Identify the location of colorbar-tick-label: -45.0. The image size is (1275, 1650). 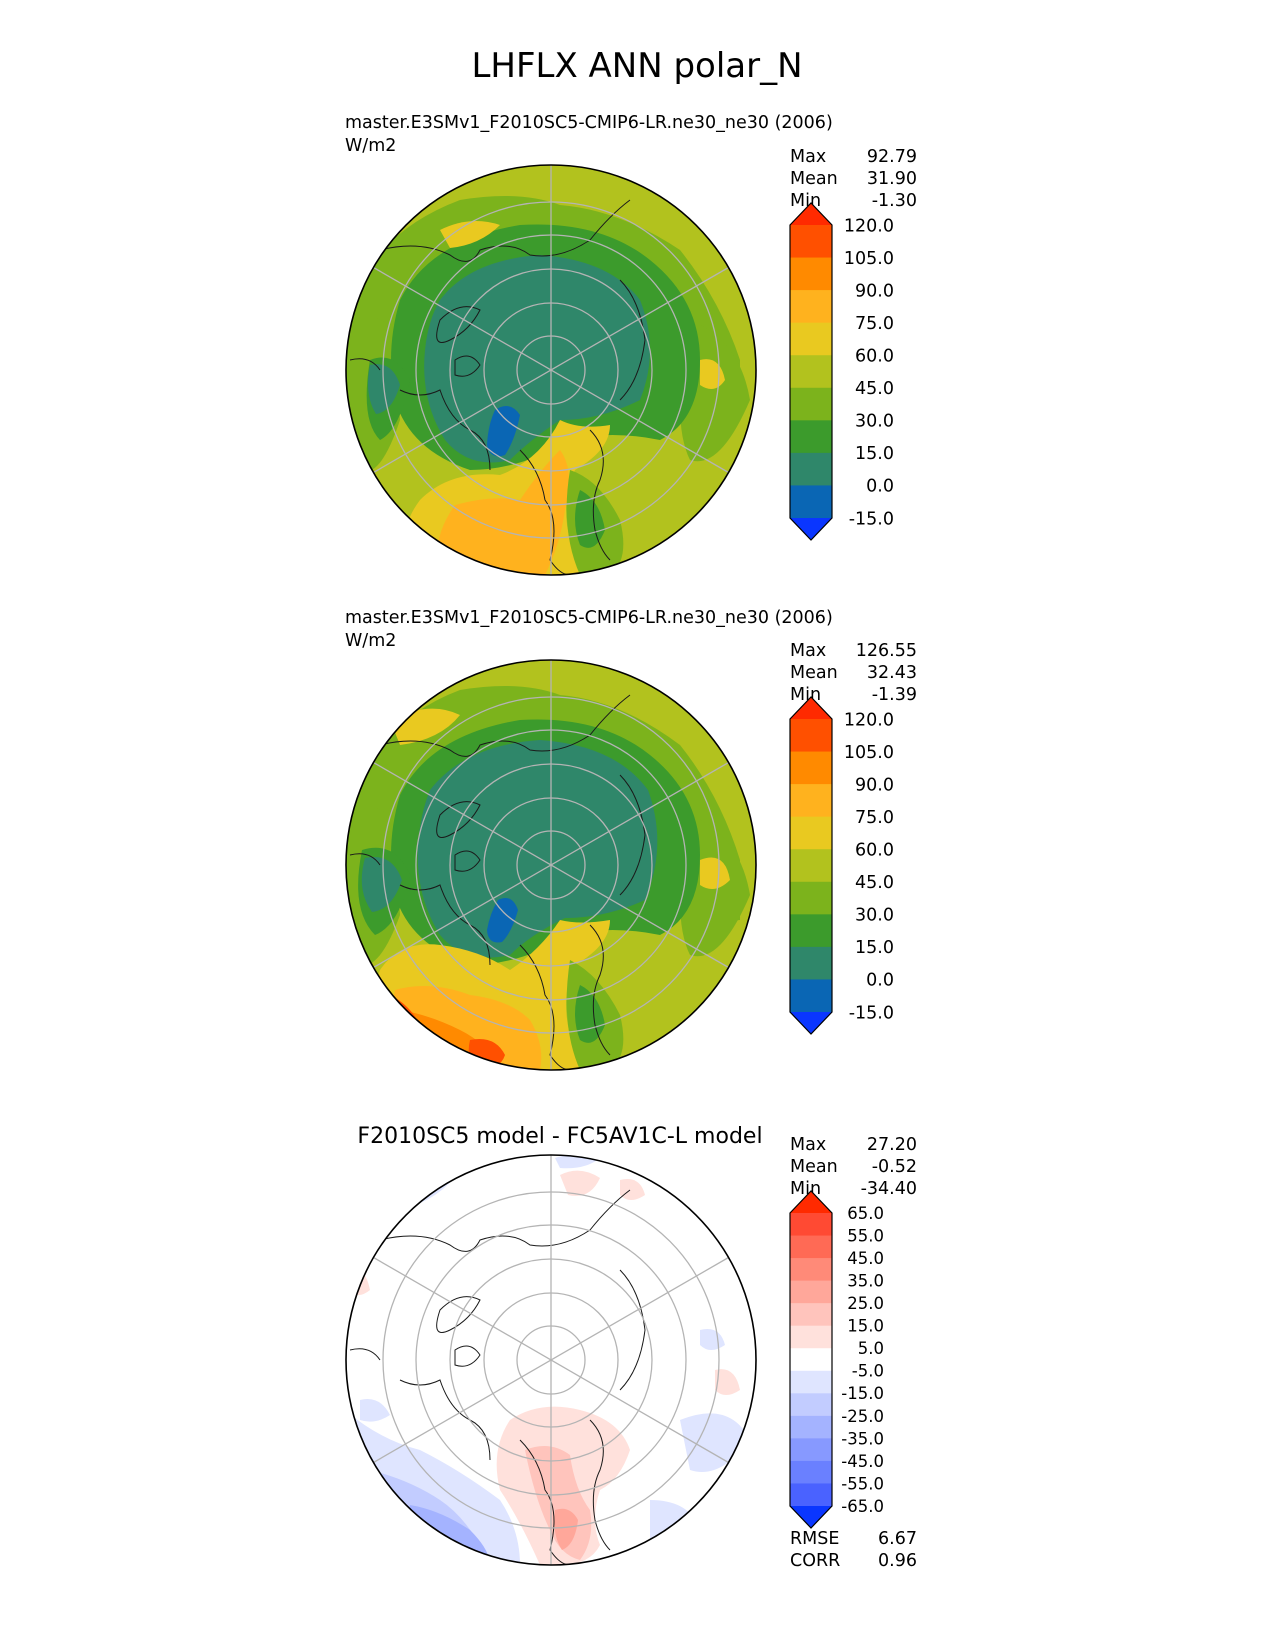
(862, 1461).